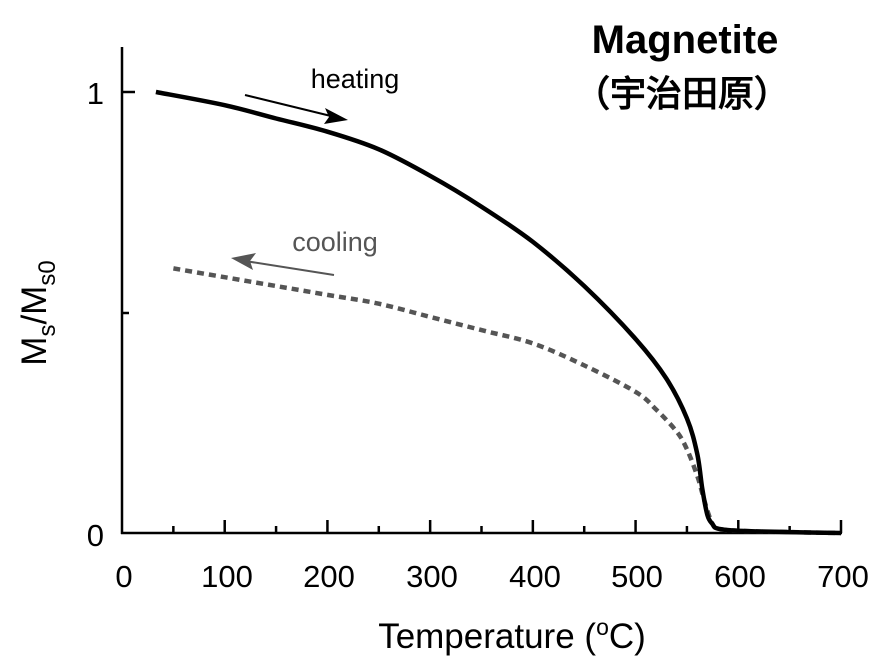 This screenshot has height=666, width=886. Describe the element at coordinates (843, 576) in the screenshot. I see `x-tick-label-700: 700` at that location.